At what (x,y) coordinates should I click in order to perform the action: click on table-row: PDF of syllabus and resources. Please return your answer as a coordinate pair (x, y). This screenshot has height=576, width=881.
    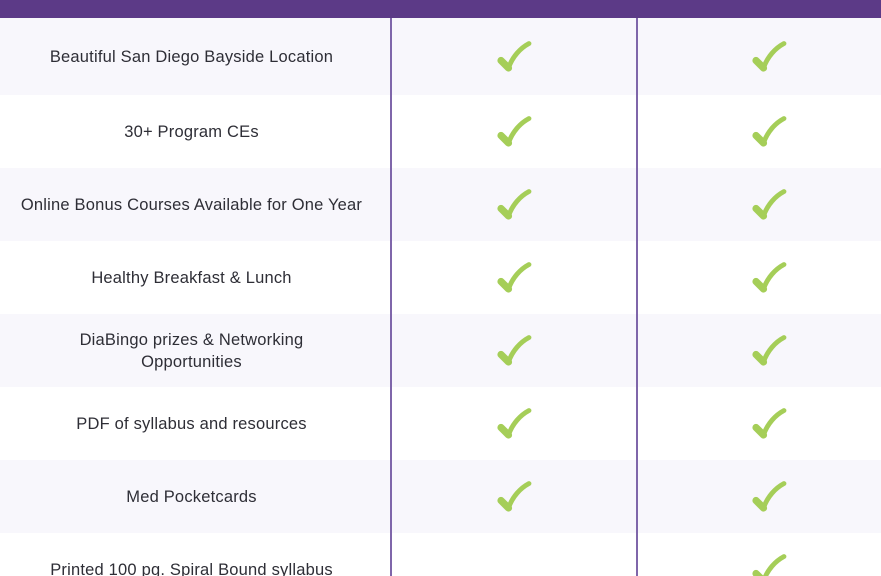
    Looking at the image, I should click on (440, 423).